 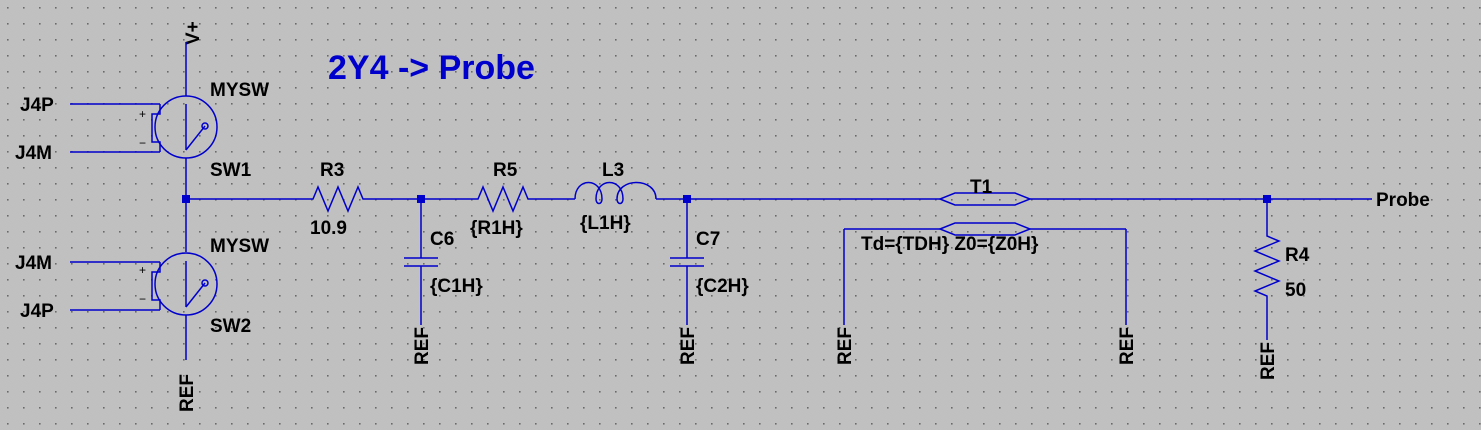 I want to click on t1-value-label: Td={TDH} Z0={Z0H}, so click(x=950, y=244).